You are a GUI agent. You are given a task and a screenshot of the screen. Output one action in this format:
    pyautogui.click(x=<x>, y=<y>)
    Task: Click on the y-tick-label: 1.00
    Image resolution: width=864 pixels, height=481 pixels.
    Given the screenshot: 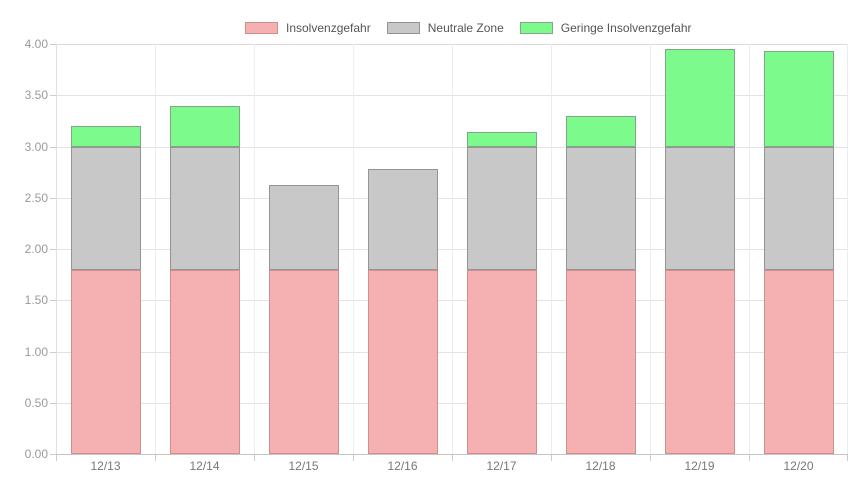 What is the action you would take?
    pyautogui.click(x=36, y=351)
    